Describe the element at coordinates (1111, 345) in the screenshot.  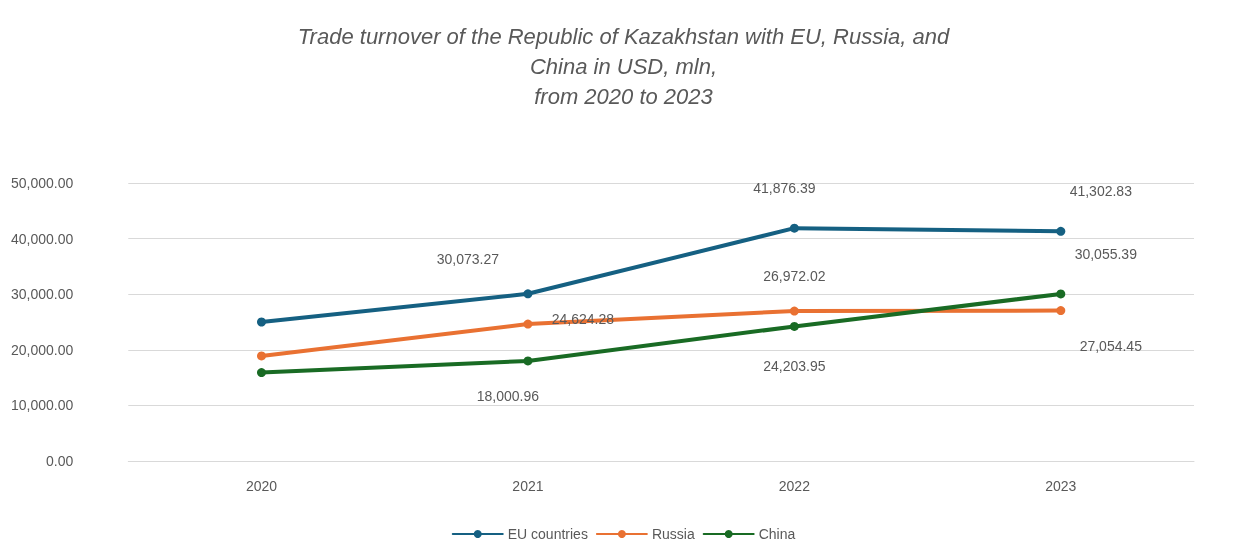
I see `data-label: 27,054.45` at that location.